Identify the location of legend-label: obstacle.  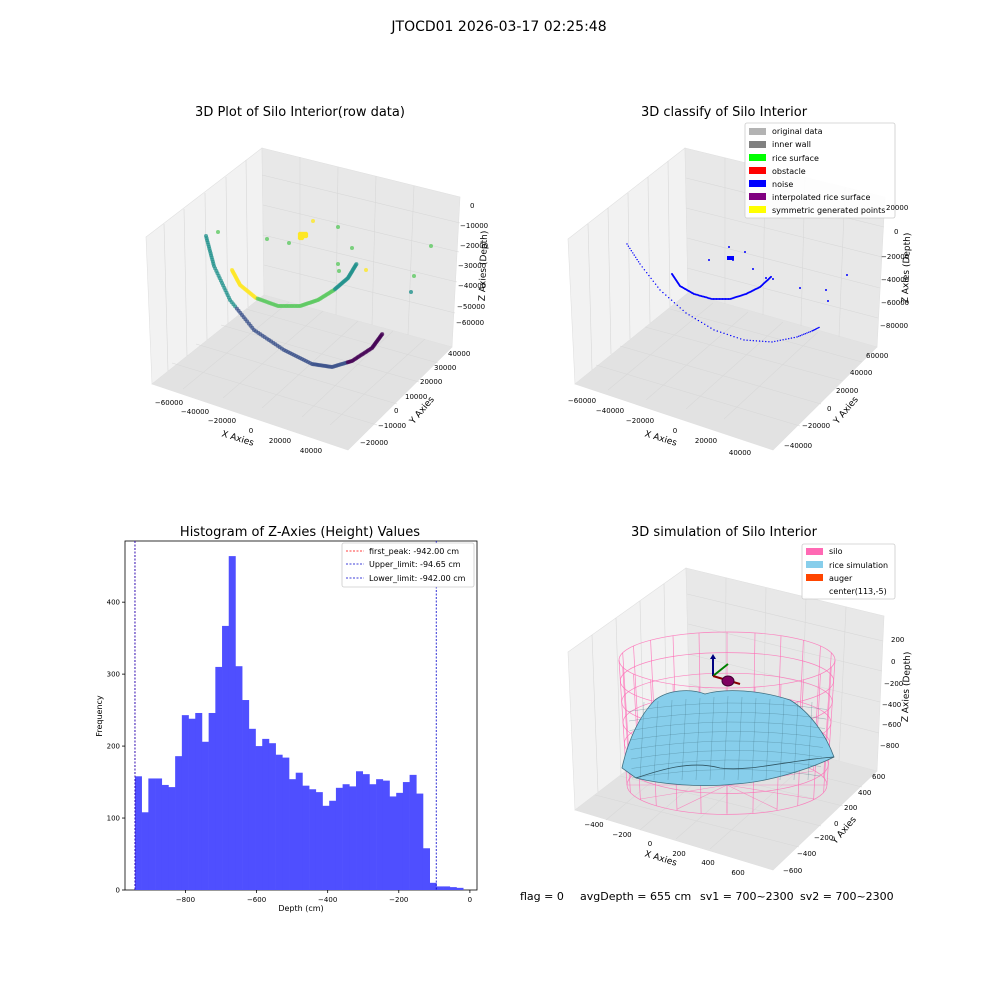
(789, 171).